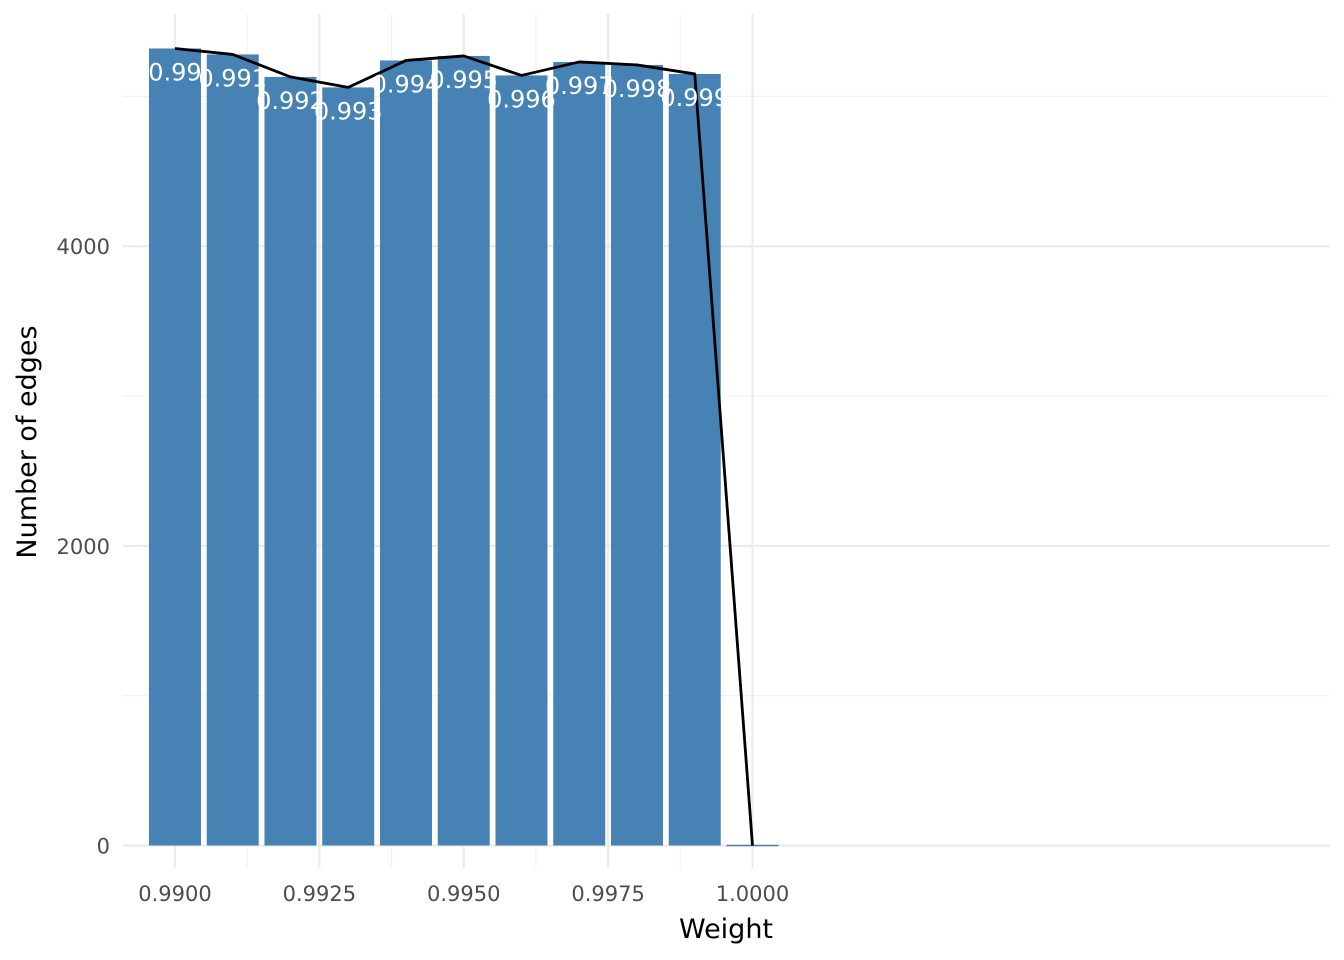 Image resolution: width=1344 pixels, height=960 pixels. What do you see at coordinates (463, 894) in the screenshot?
I see `x-tick-label: 0.9950` at bounding box center [463, 894].